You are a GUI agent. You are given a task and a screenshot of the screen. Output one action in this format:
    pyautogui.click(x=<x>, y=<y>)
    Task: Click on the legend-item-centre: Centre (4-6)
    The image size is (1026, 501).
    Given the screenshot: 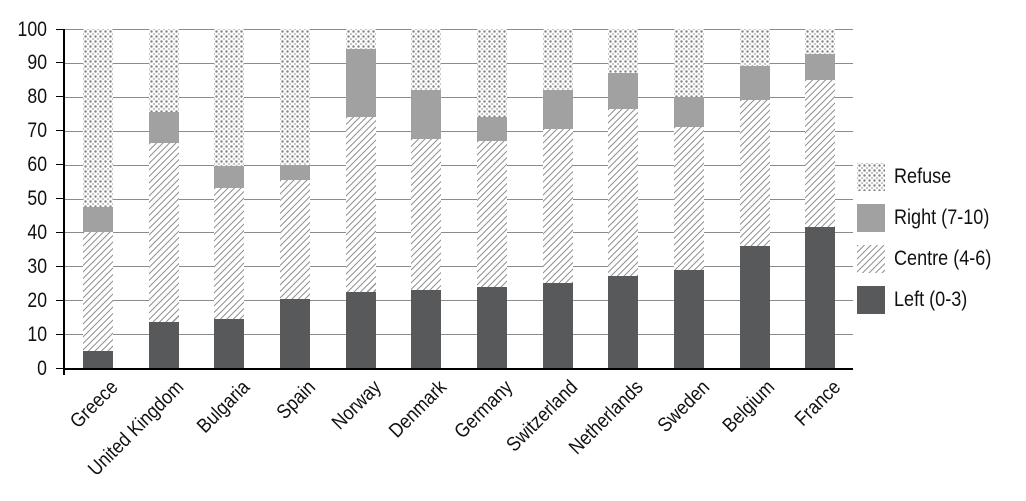 What is the action you would take?
    pyautogui.click(x=932, y=259)
    